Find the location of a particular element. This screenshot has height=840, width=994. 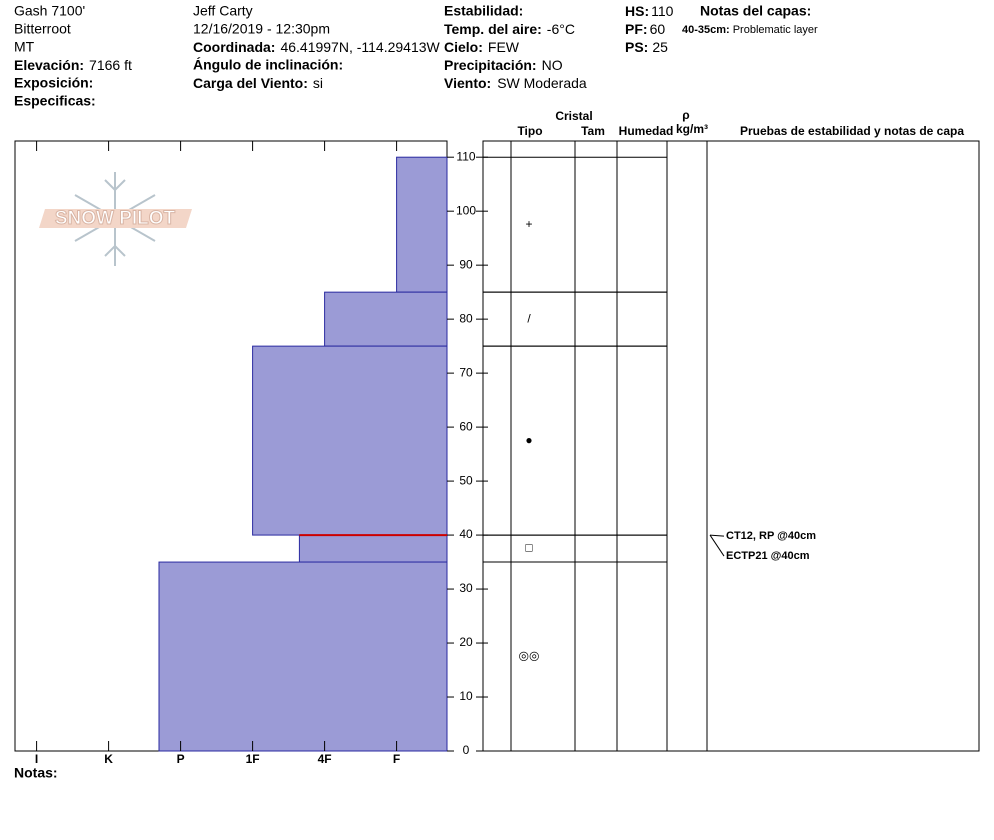

x-tick-label: P is located at coordinates (181, 759).